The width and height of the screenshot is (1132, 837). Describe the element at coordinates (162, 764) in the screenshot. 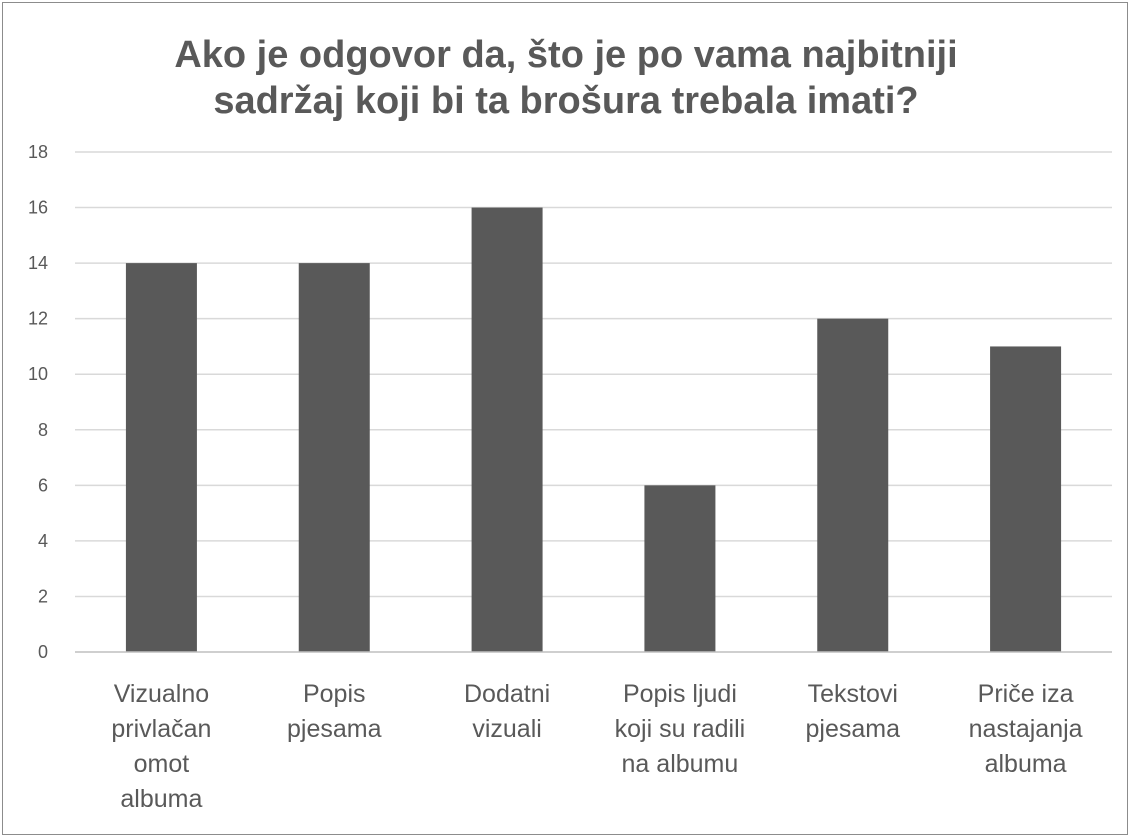

I see `x-tick-label-line: omot` at that location.